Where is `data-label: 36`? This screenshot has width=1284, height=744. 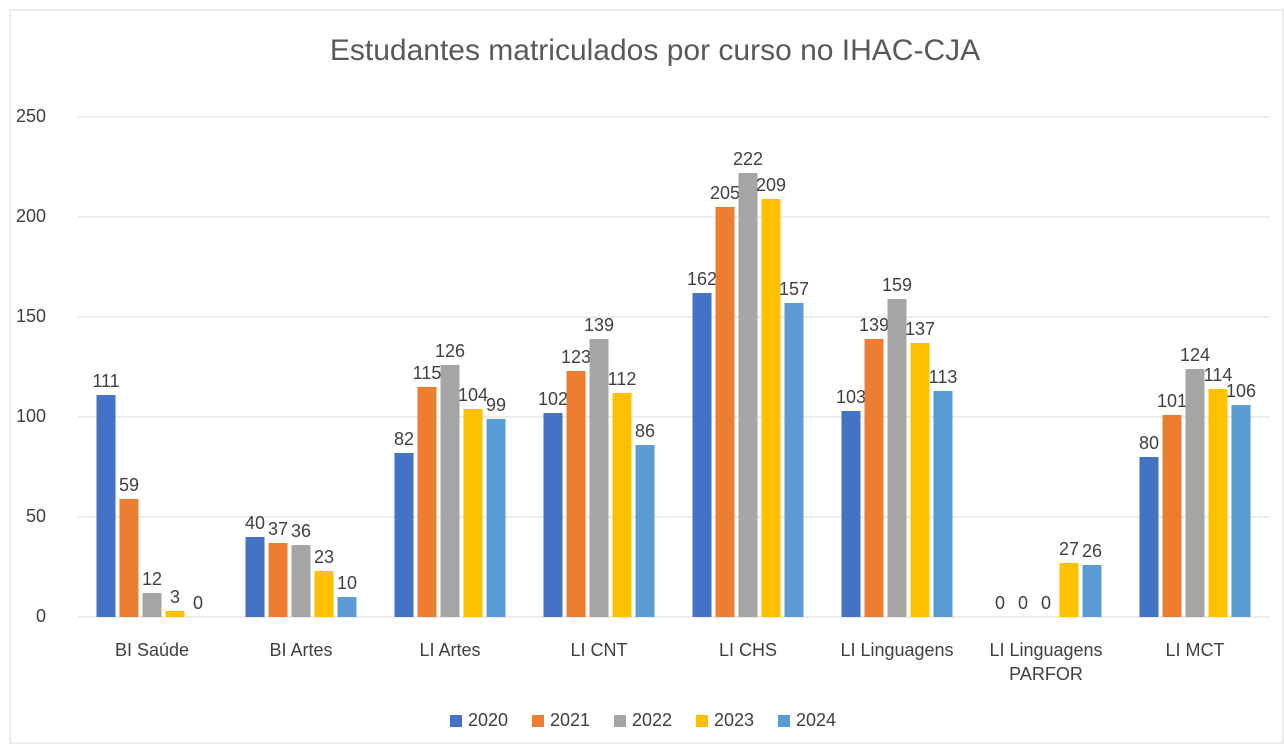 data-label: 36 is located at coordinates (301, 531).